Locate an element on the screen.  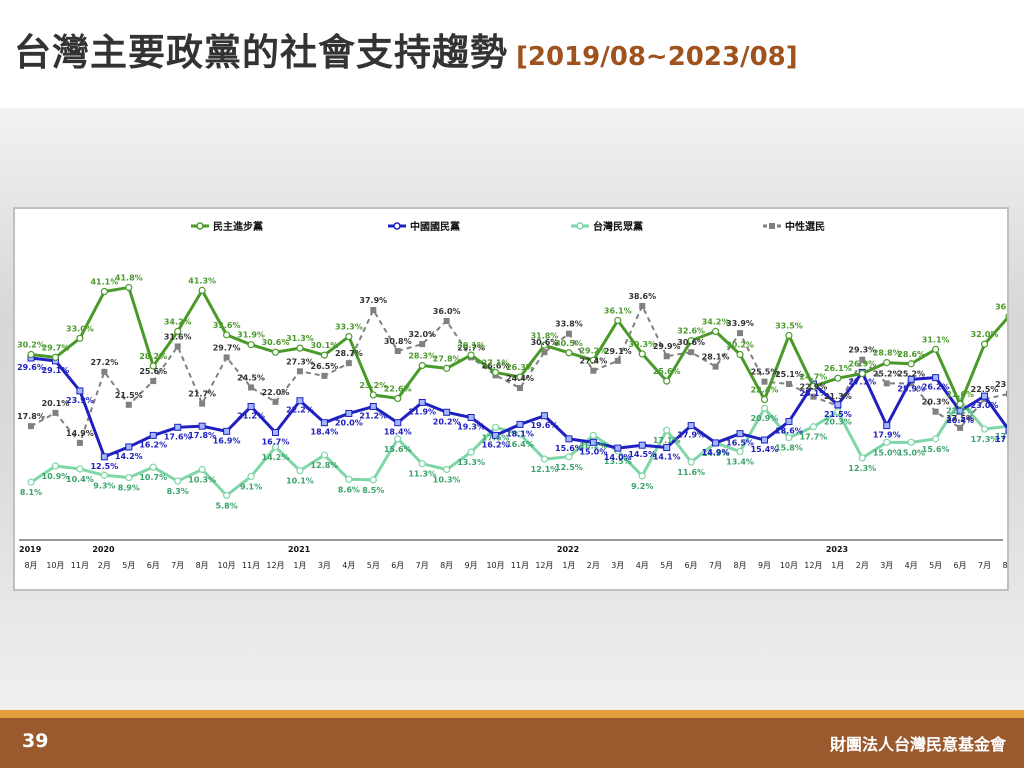
data-label-tpp: 15.6% is located at coordinates (398, 449).